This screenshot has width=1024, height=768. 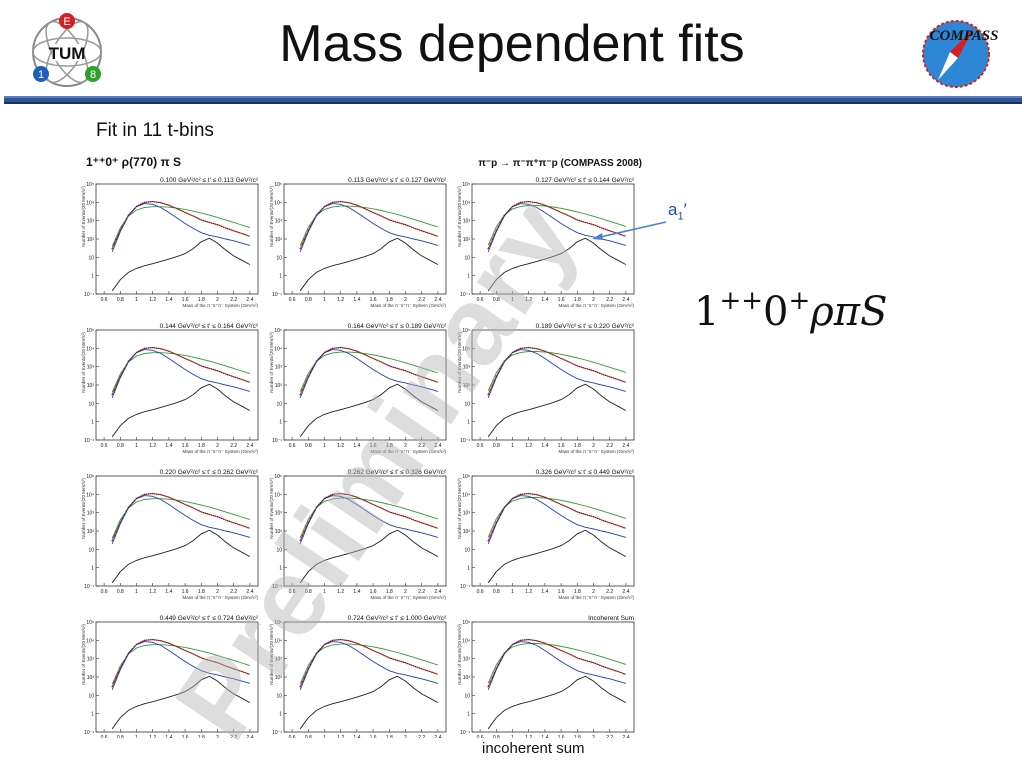 What do you see at coordinates (277, 441) in the screenshot?
I see `y-tick-label: 10⁻¹` at bounding box center [277, 441].